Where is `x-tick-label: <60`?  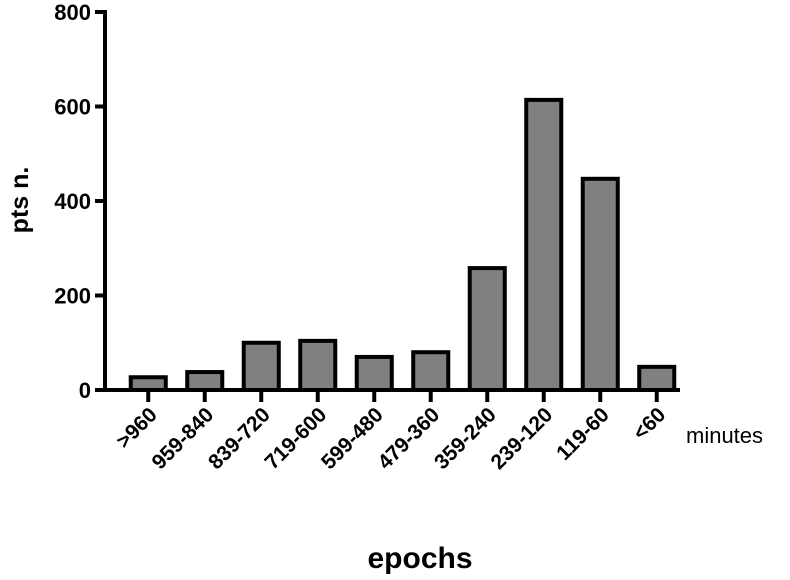
x-tick-label: <60 is located at coordinates (649, 423).